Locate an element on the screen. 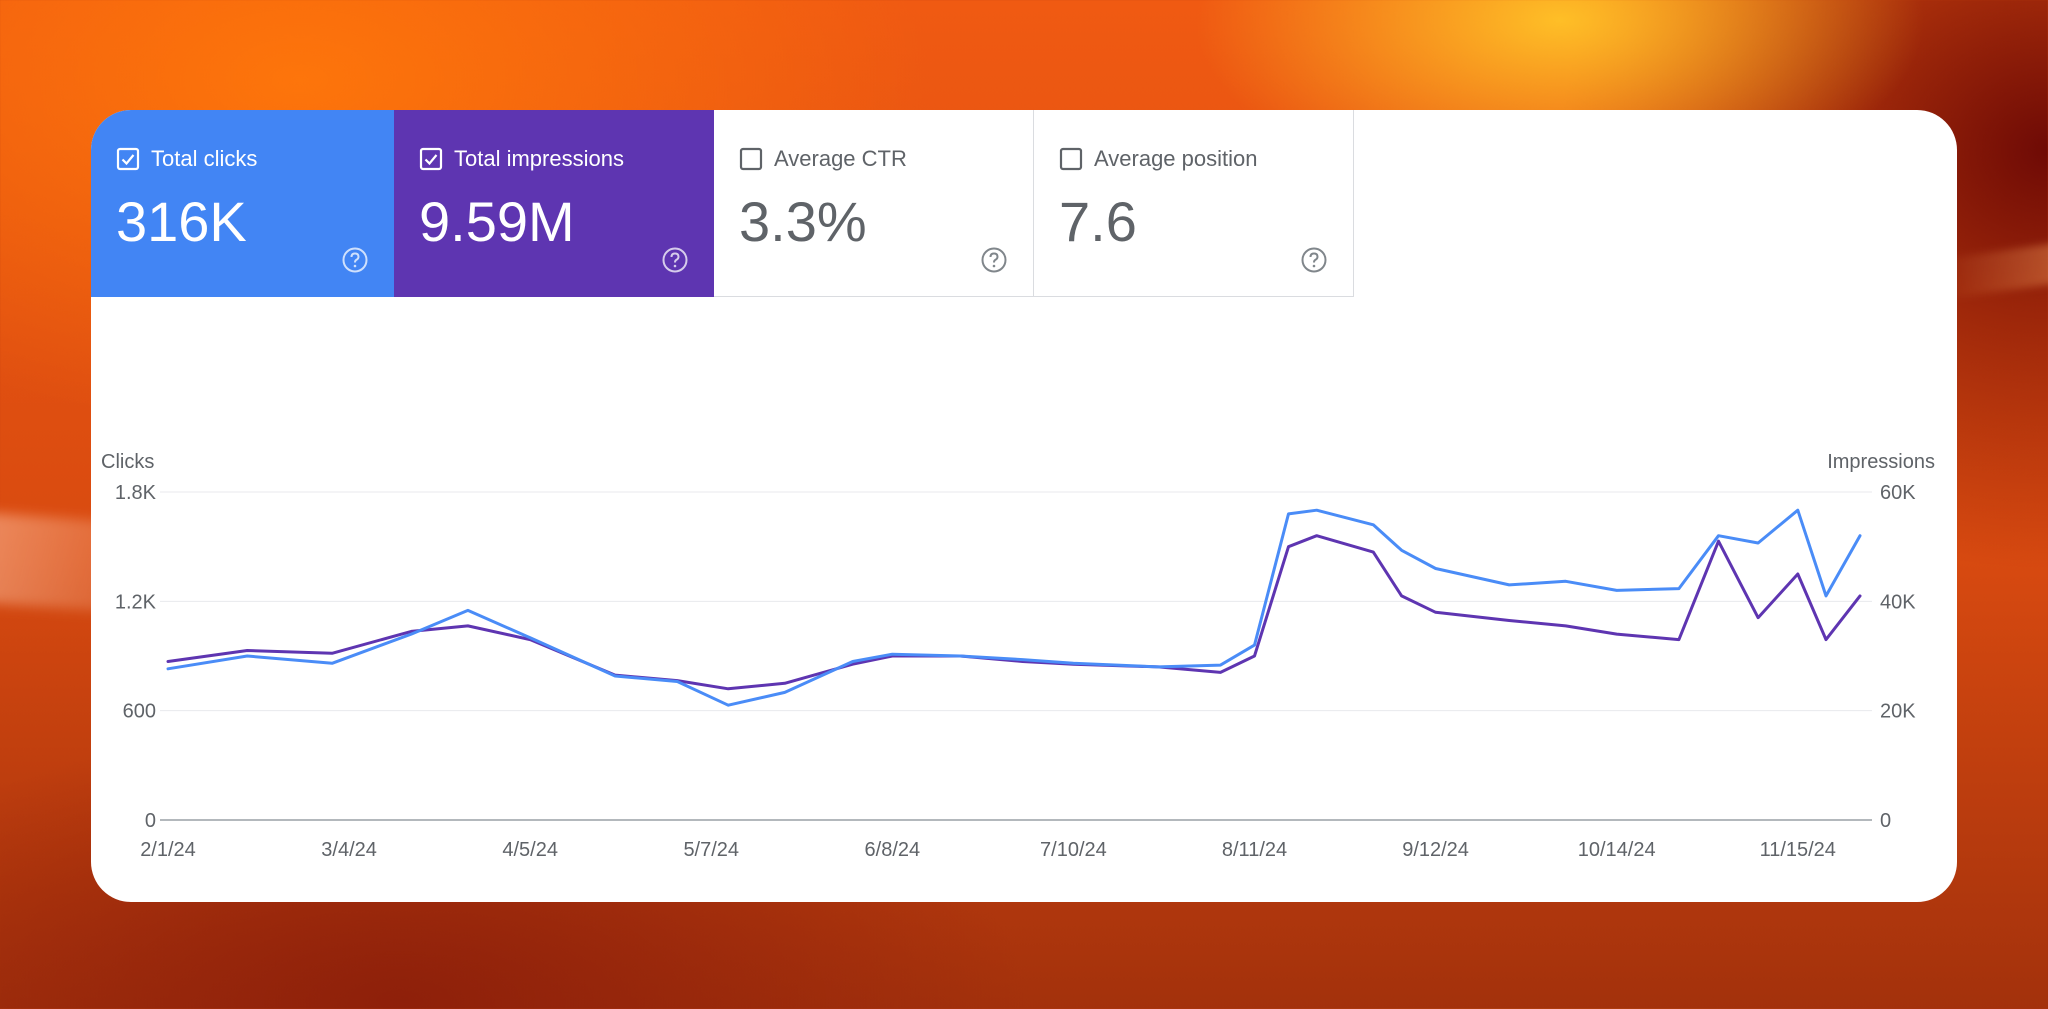 This screenshot has width=2048, height=1009. x-tick-label: 7/10/24 is located at coordinates (1073, 850).